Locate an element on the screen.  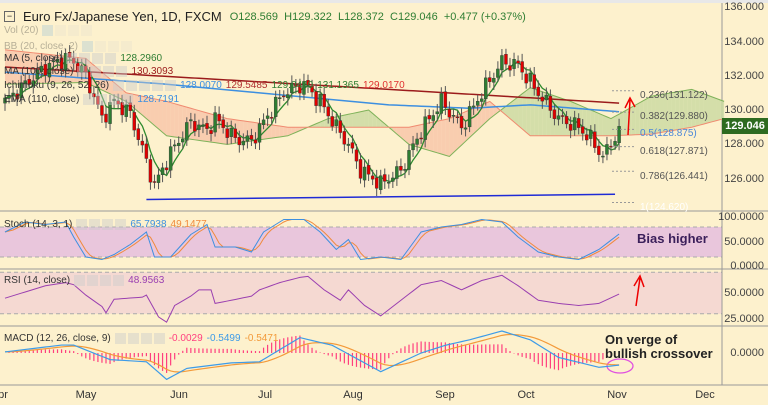
stoch-k-line is located at coordinates (312, 239).